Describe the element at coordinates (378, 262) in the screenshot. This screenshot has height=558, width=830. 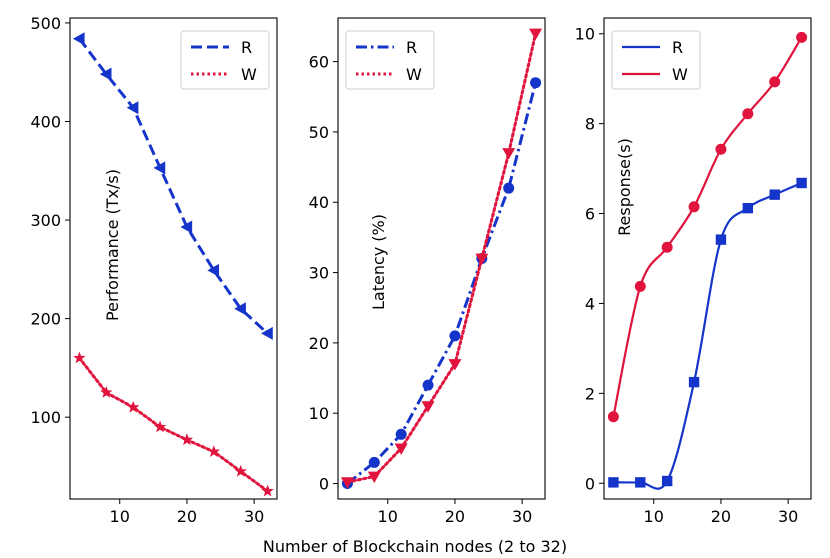
I see `y-axis-label: Latency (%)` at that location.